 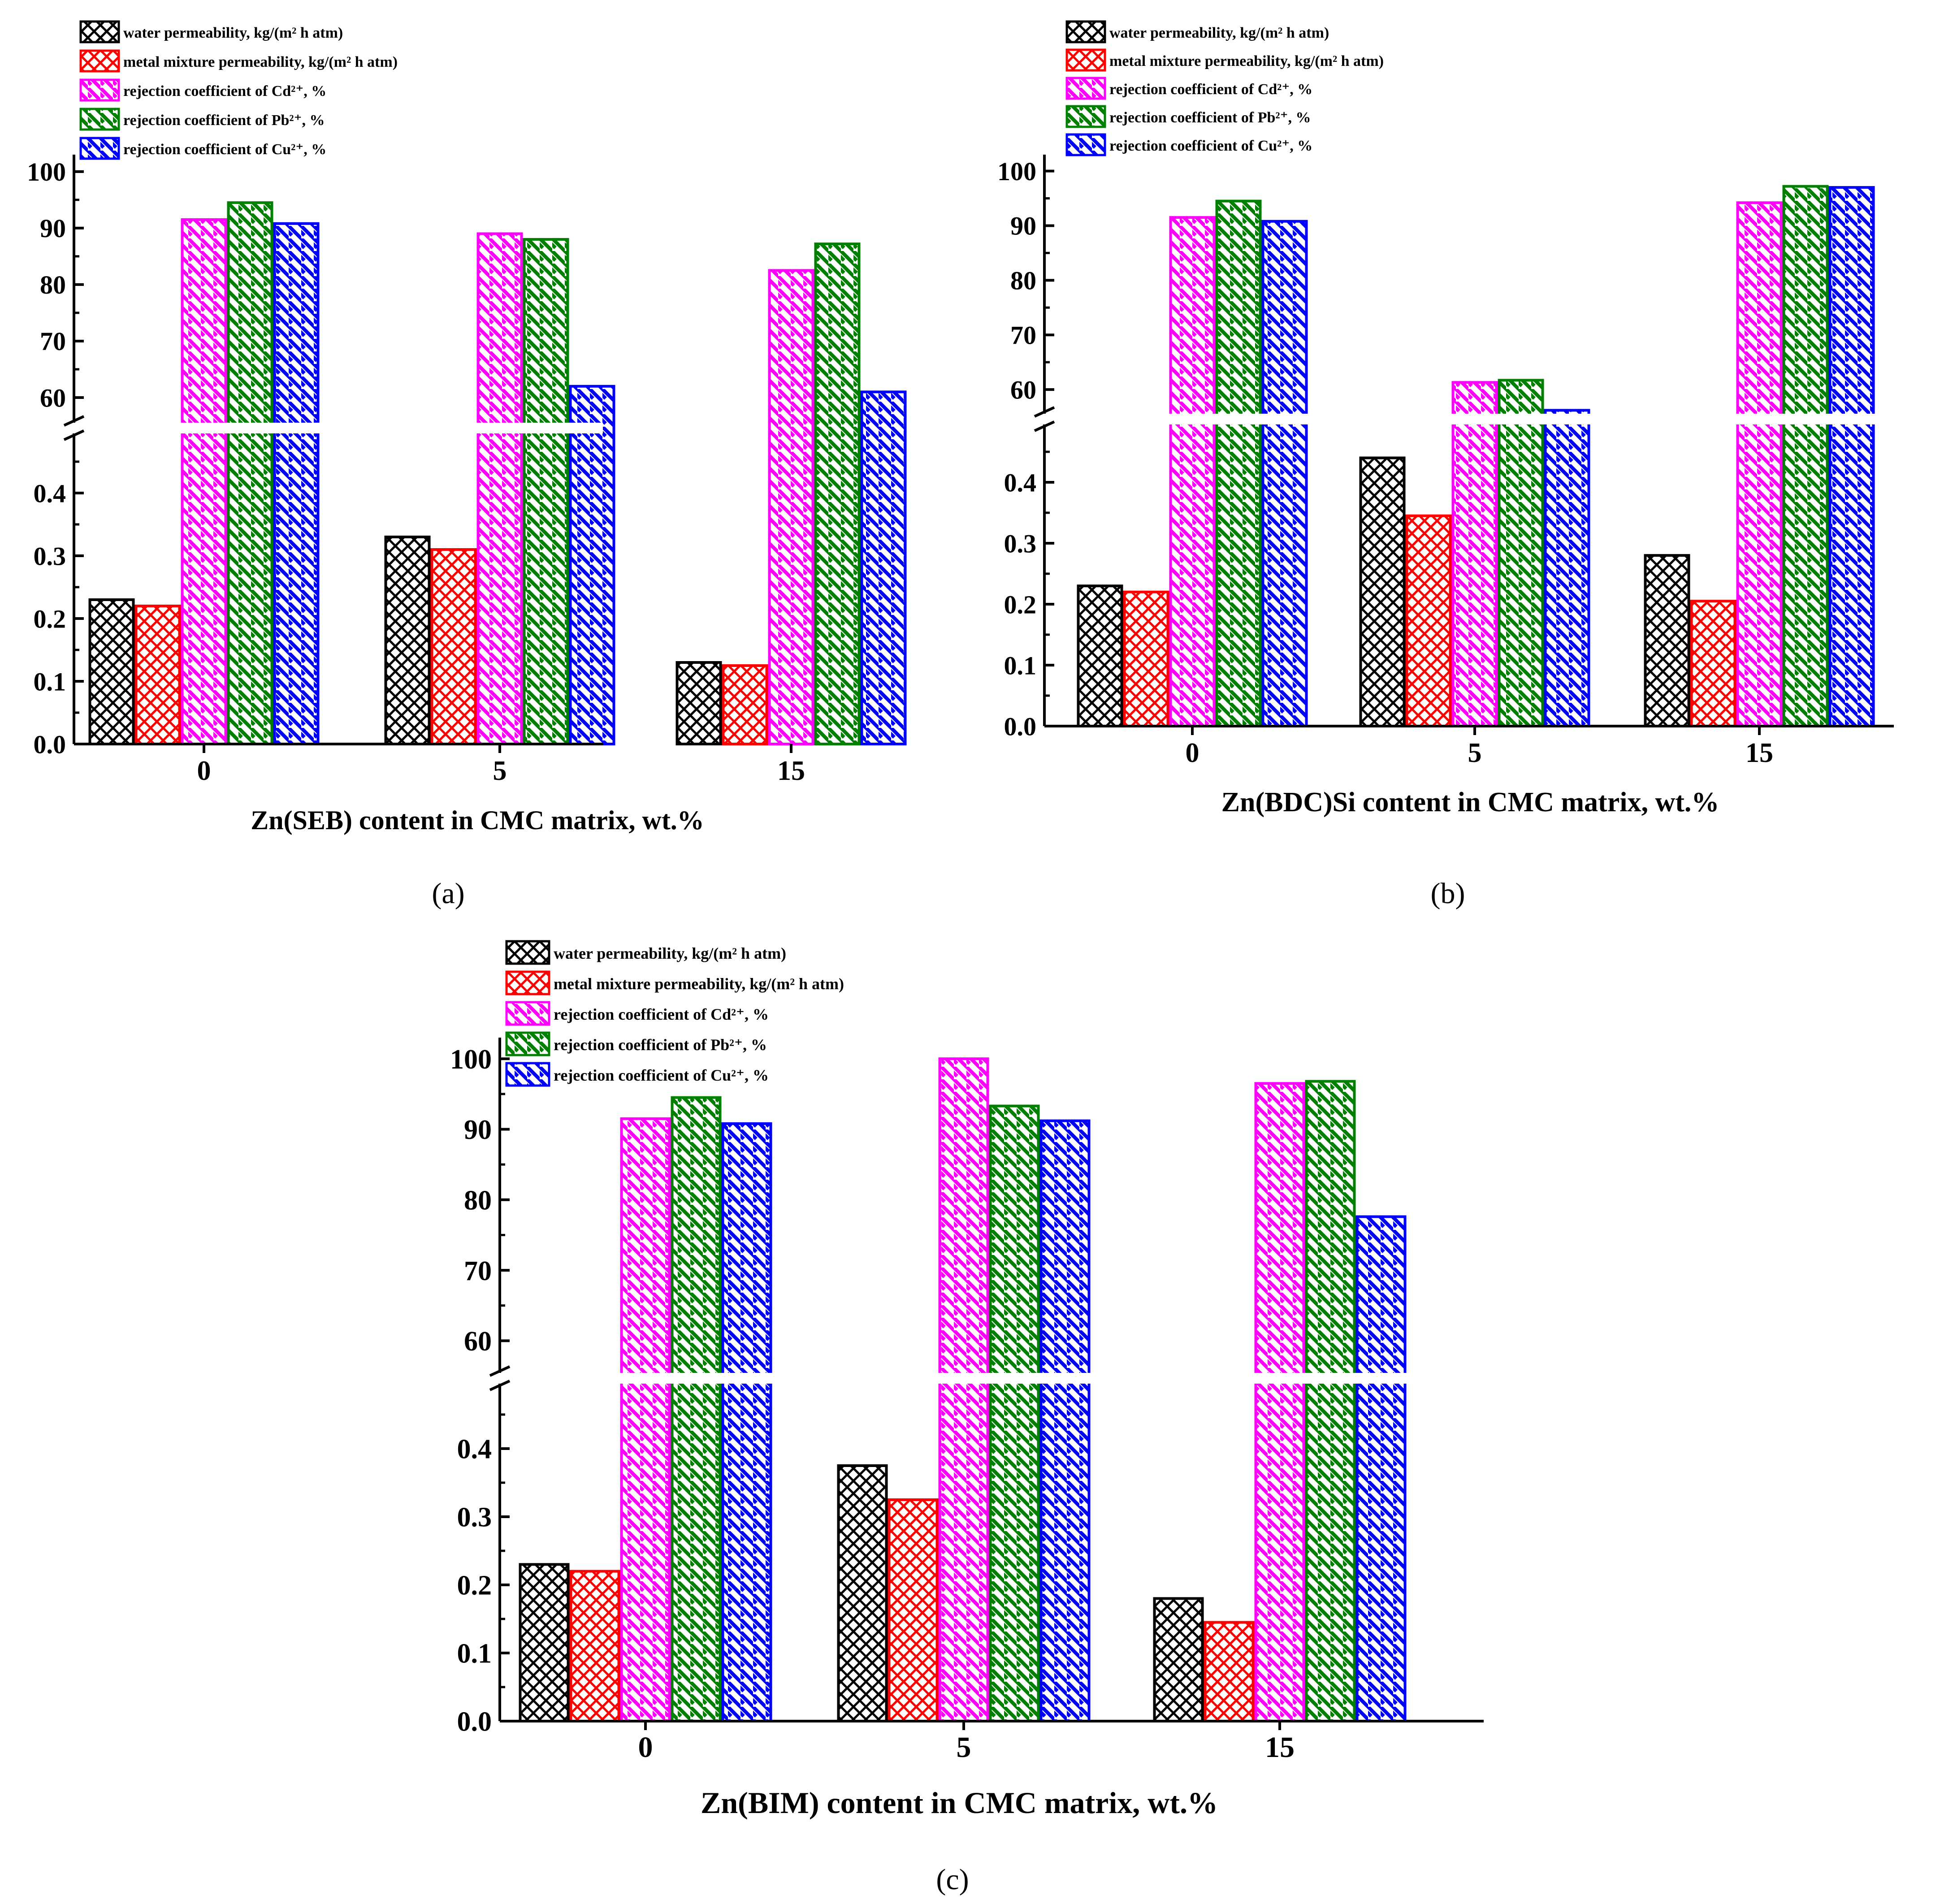 What do you see at coordinates (225, 150) in the screenshot?
I see `legend-label: rejection coefficient of Cu²⁺, %` at bounding box center [225, 150].